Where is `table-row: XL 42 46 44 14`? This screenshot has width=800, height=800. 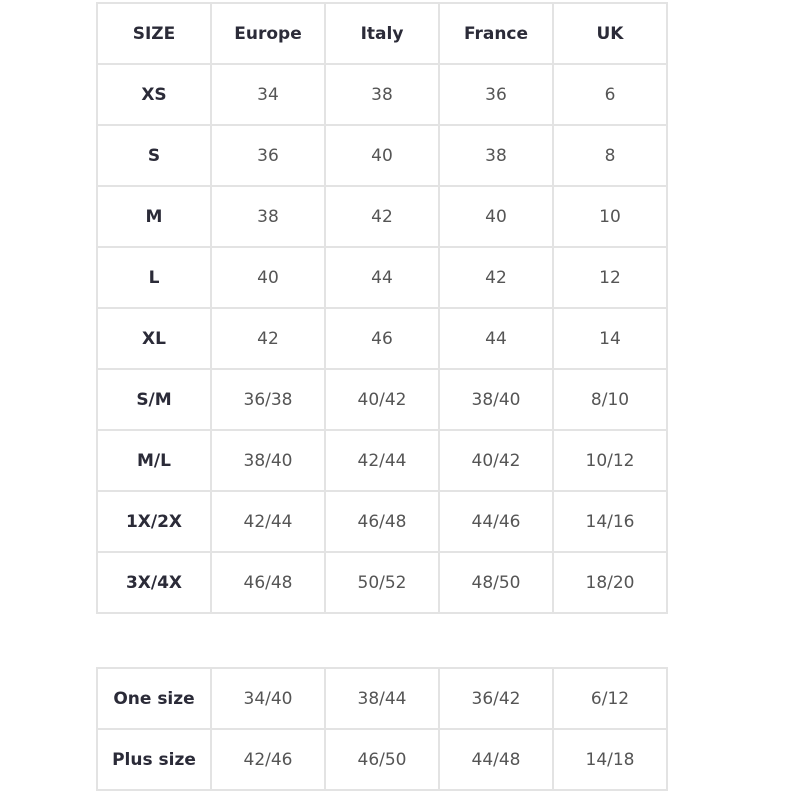 table-row: XL 42 46 44 14 is located at coordinates (382, 338).